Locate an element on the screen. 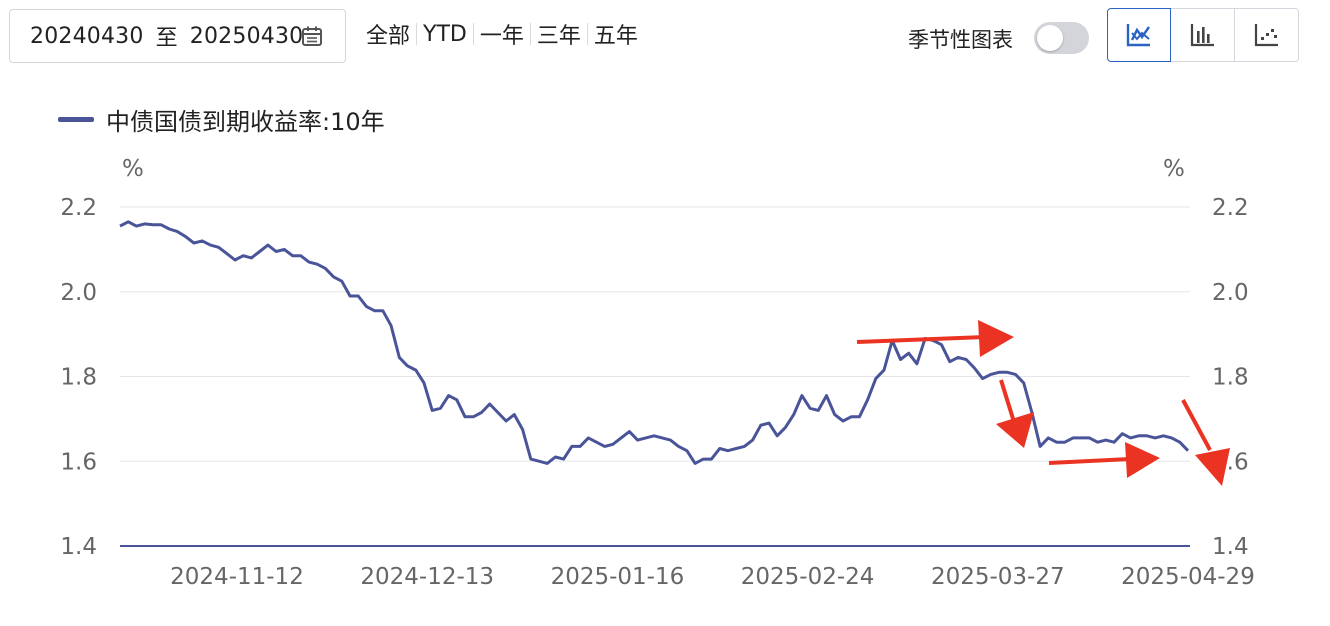 The height and width of the screenshot is (626, 1330). chart-legend: 中债国债到期收益率:10年 is located at coordinates (221, 119).